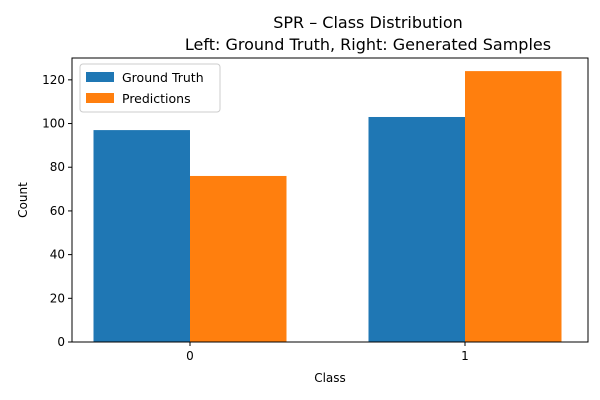 The height and width of the screenshot is (400, 600). Describe the element at coordinates (330, 378) in the screenshot. I see `x-axis-label: Class` at that location.